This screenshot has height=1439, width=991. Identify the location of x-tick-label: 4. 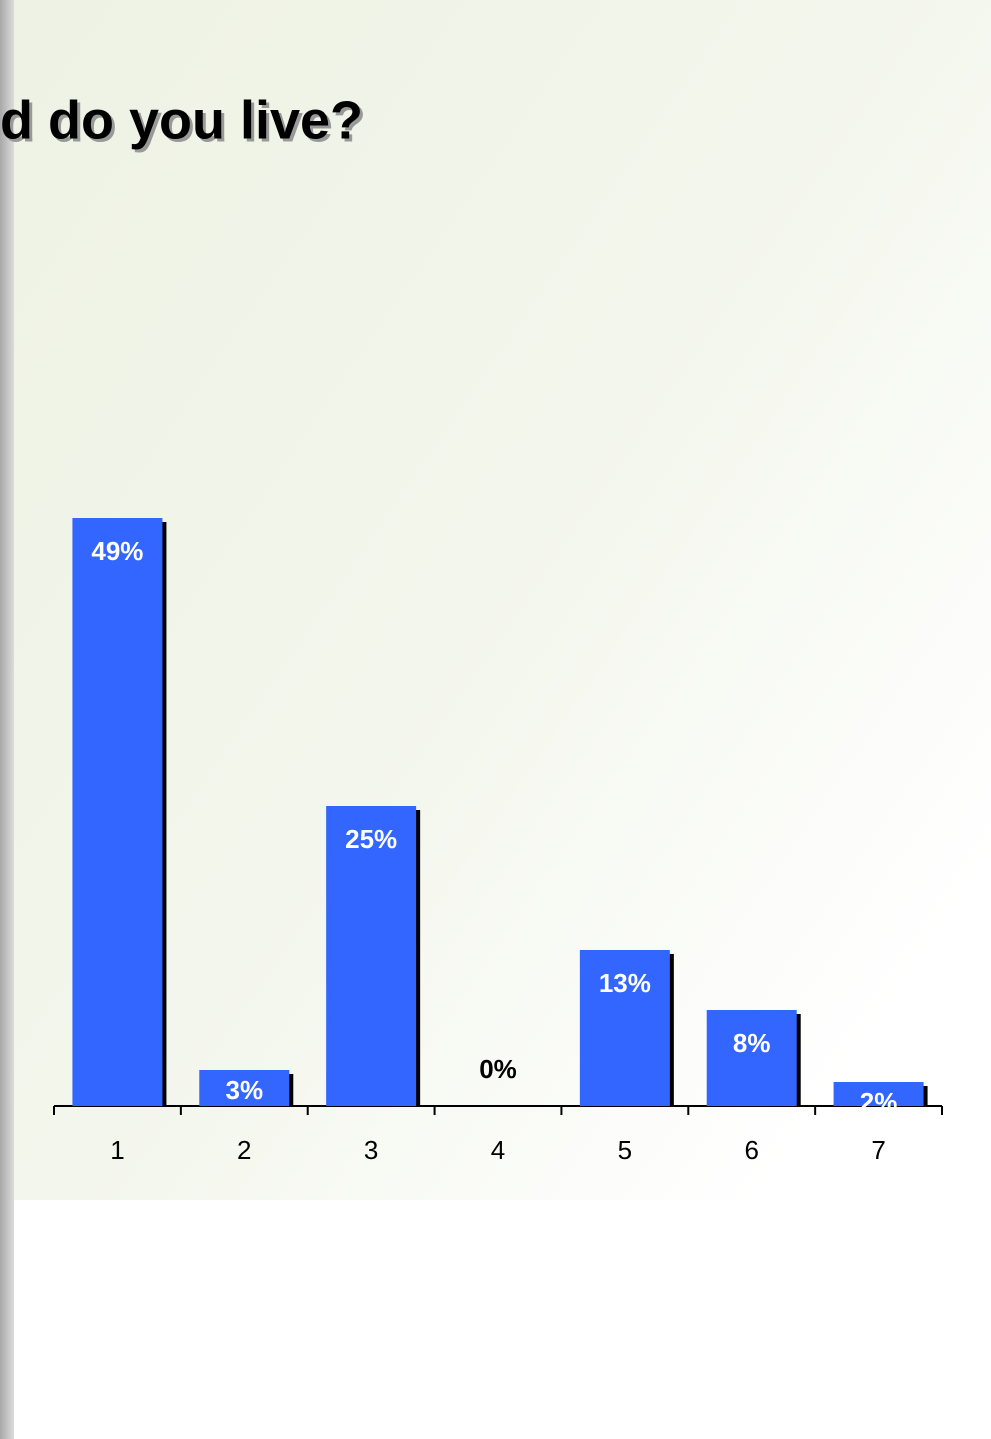
(498, 1150).